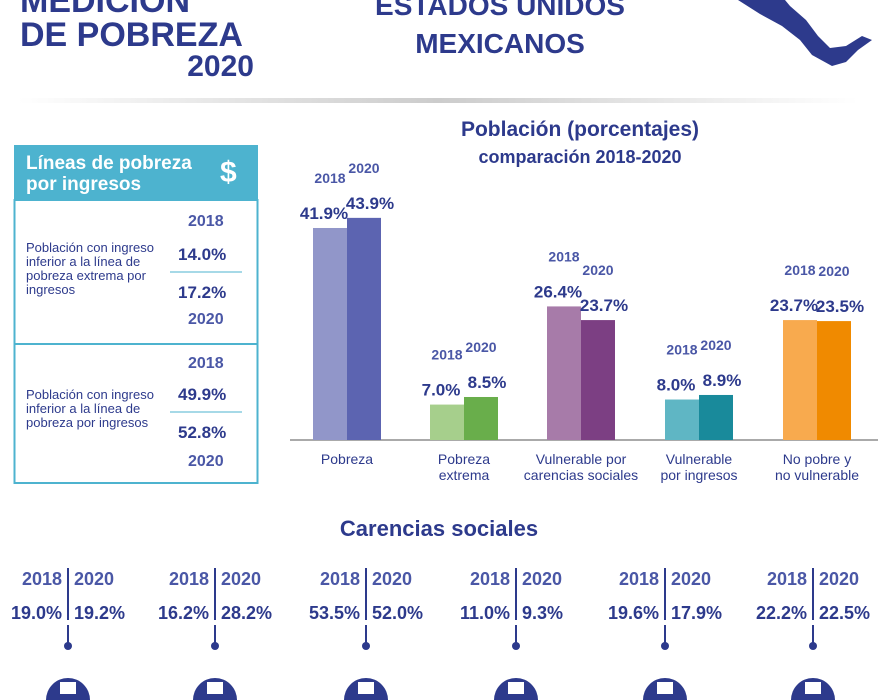 The image size is (878, 700). Describe the element at coordinates (324, 213) in the screenshot. I see `value-label: 41.9%` at that location.